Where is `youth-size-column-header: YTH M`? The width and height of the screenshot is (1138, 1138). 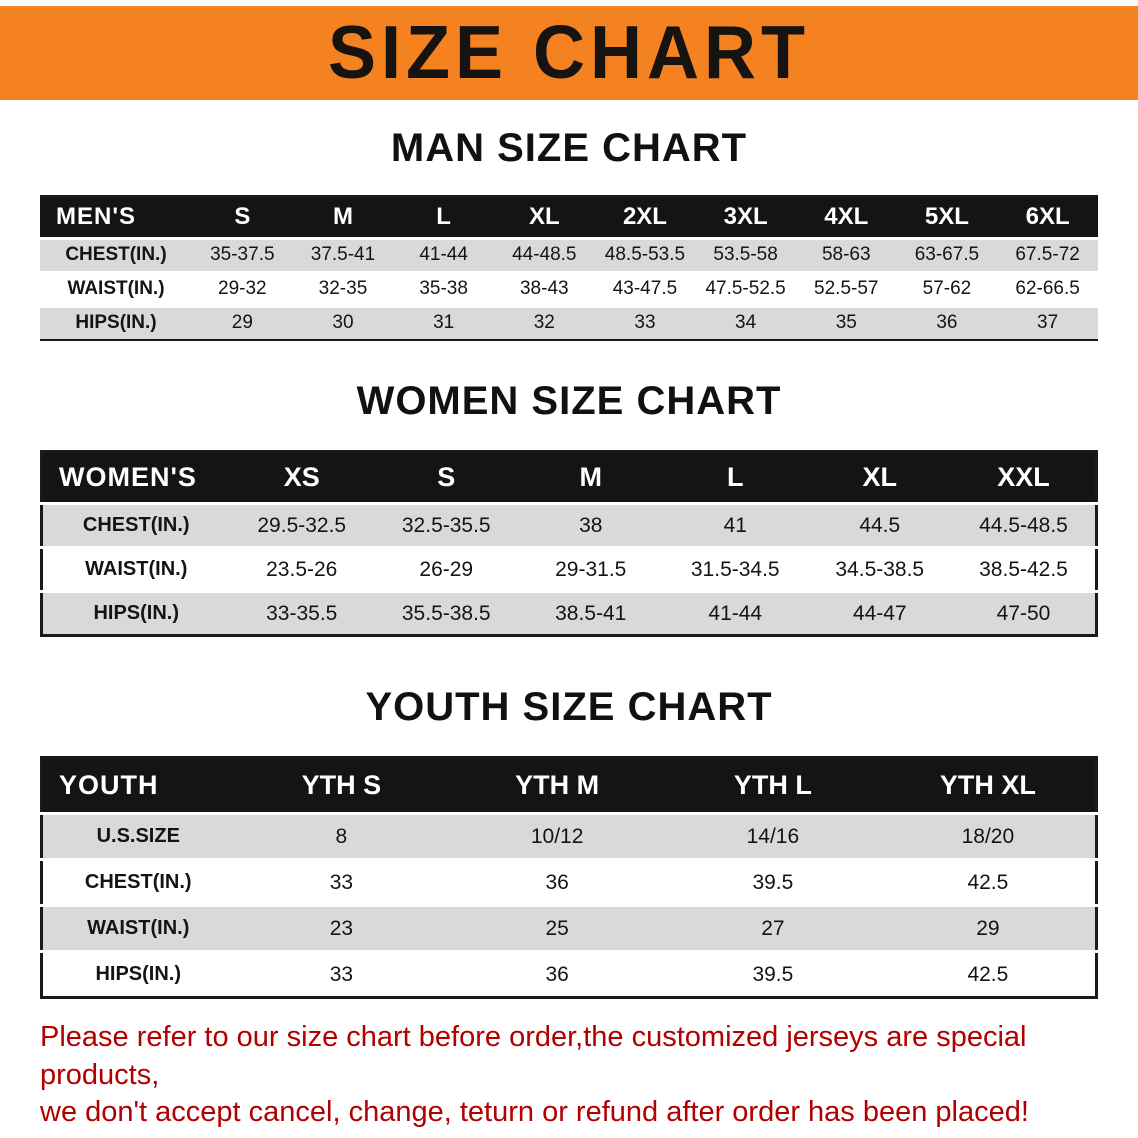
youth-size-column-header: YTH M is located at coordinates (557, 785).